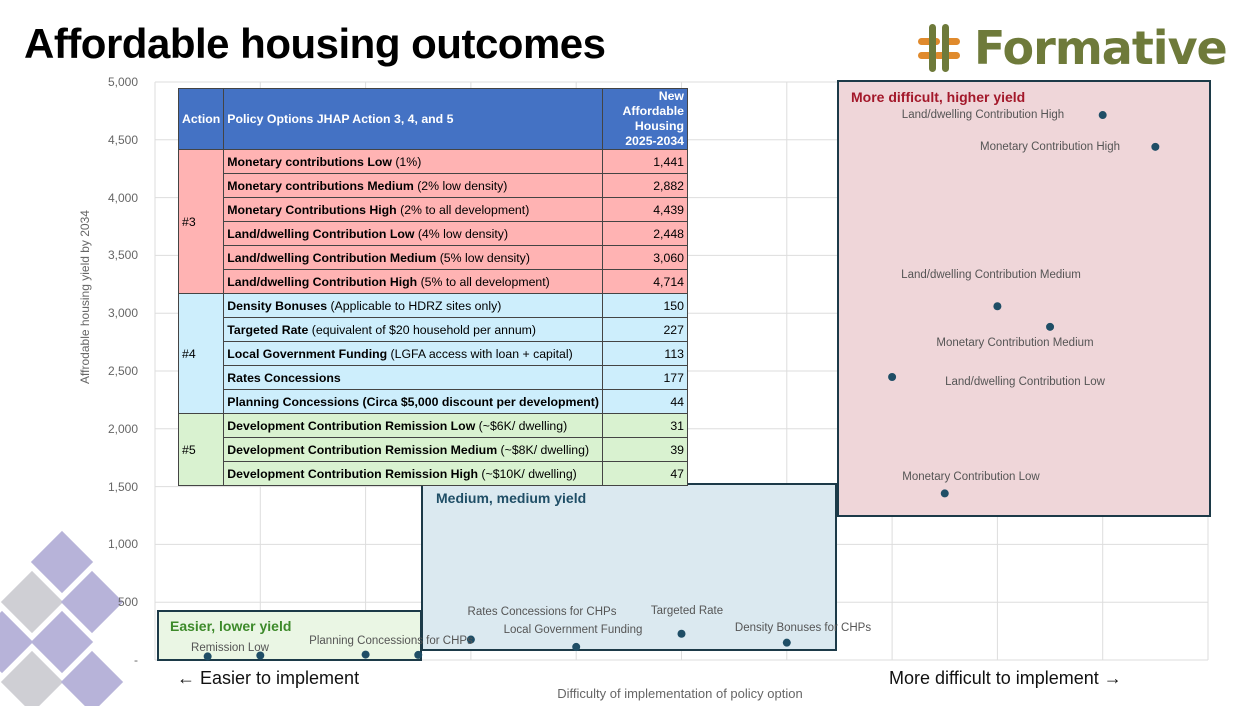 The width and height of the screenshot is (1255, 706). Describe the element at coordinates (483, 281) in the screenshot. I see `policy-note: (5% to all development)` at that location.